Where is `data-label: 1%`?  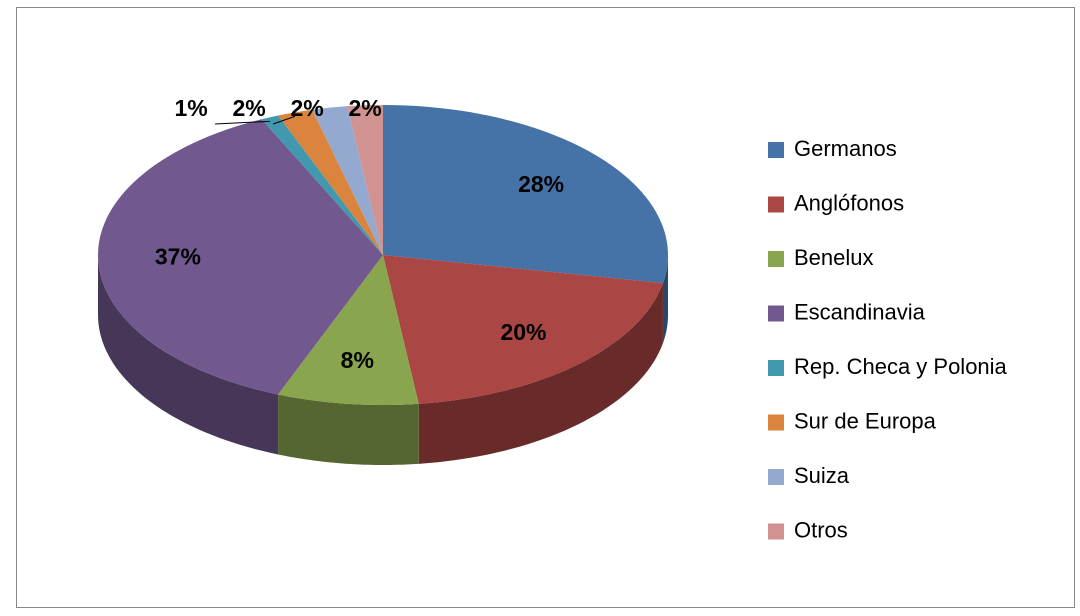
data-label: 1% is located at coordinates (190, 108).